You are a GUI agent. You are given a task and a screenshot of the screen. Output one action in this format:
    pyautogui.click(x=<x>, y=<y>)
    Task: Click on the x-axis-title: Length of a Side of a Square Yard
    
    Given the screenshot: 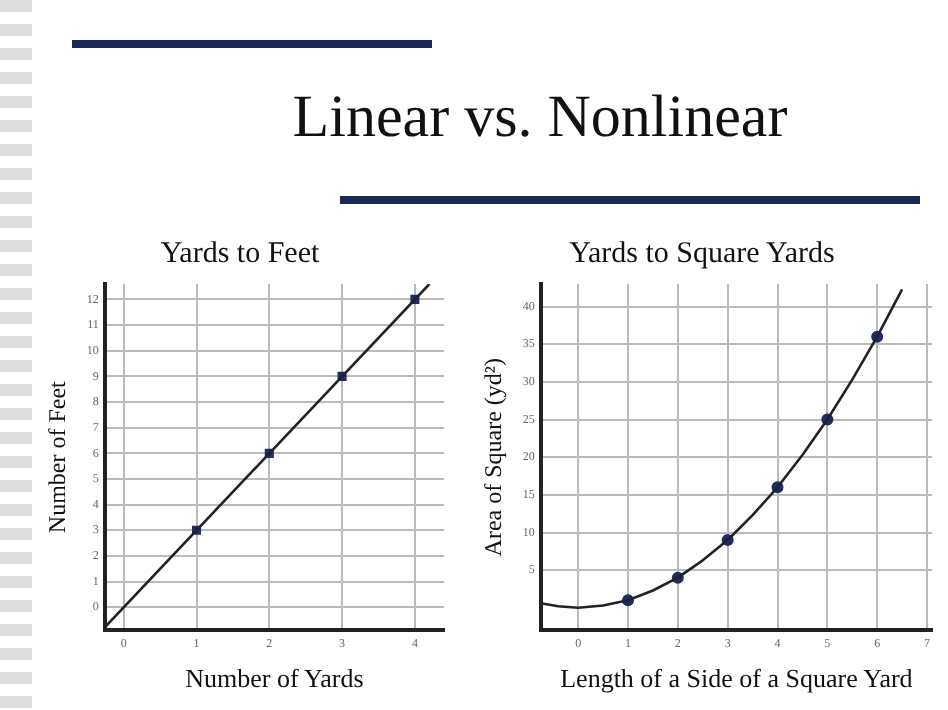 What is the action you would take?
    pyautogui.click(x=737, y=678)
    